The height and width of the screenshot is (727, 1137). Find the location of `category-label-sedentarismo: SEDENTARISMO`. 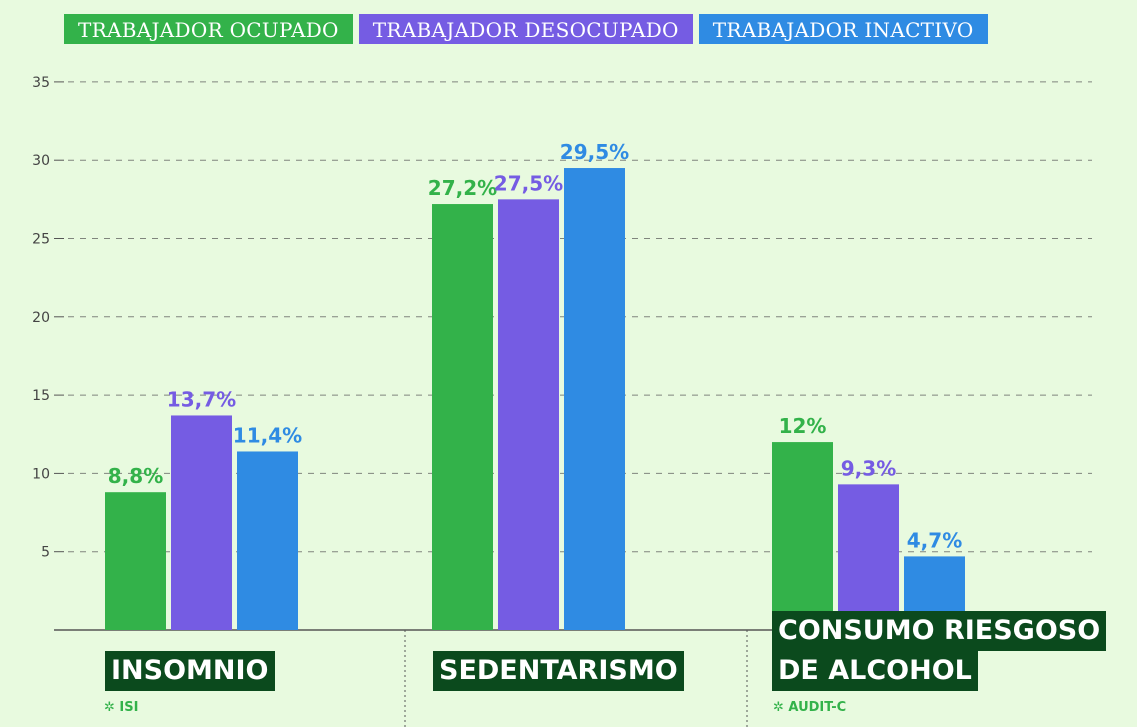

category-label-sedentarismo: SEDENTARISMO is located at coordinates (558, 671).